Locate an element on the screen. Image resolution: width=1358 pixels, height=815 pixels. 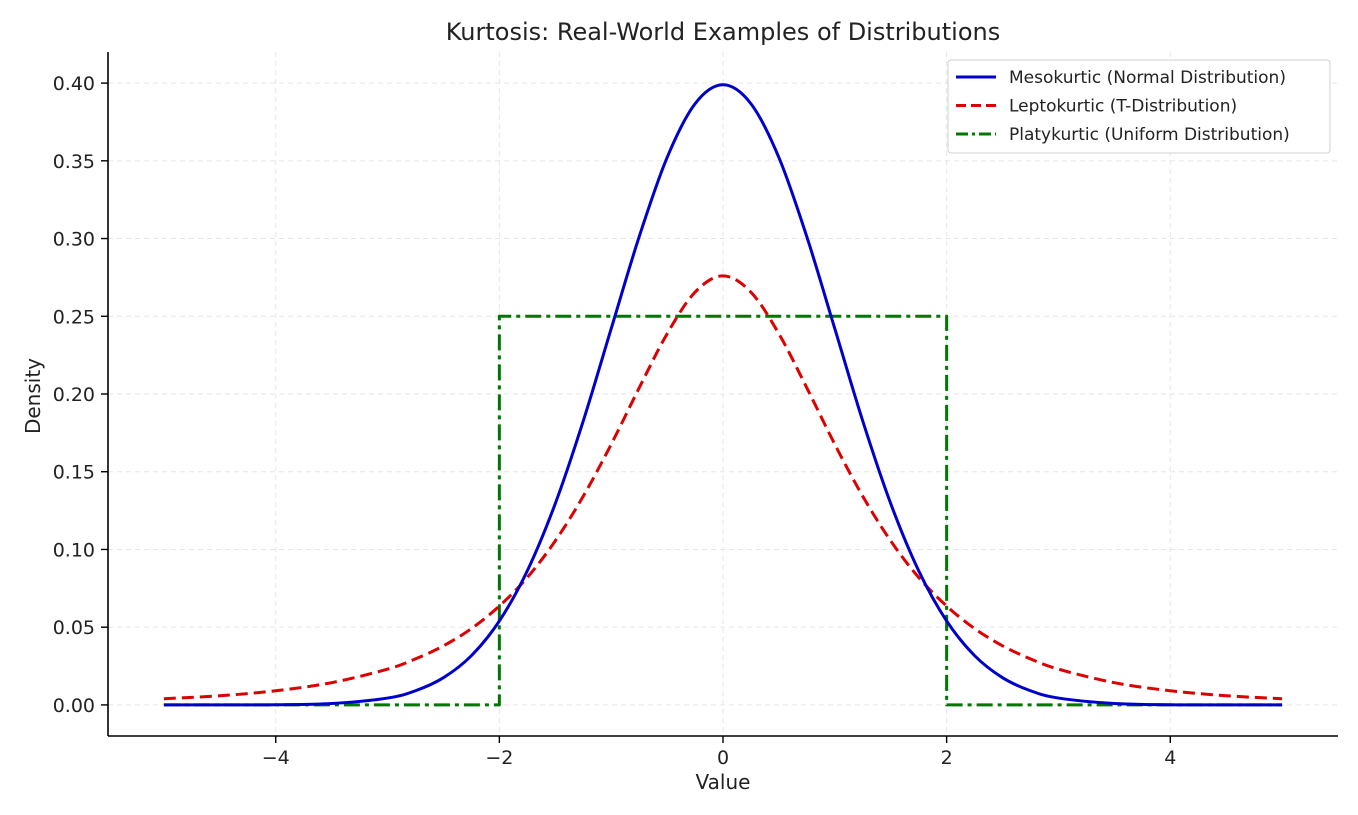
y-tick-label: 0.05 is located at coordinates (74, 628).